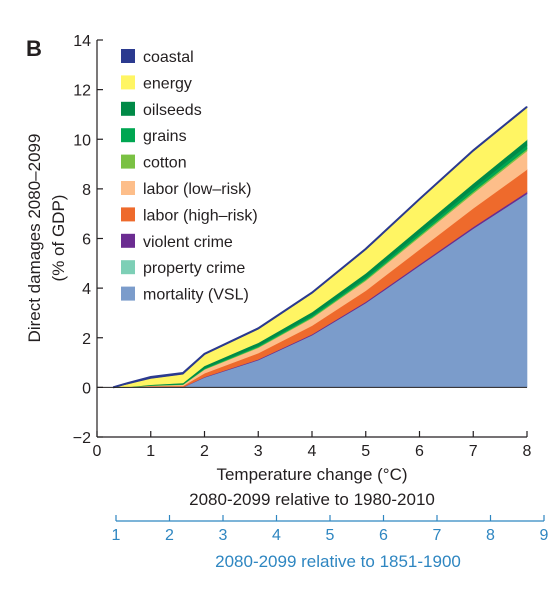 Image resolution: width=551 pixels, height=589 pixels. What do you see at coordinates (223, 535) in the screenshot?
I see `secondary-x-tick-label: 3` at bounding box center [223, 535].